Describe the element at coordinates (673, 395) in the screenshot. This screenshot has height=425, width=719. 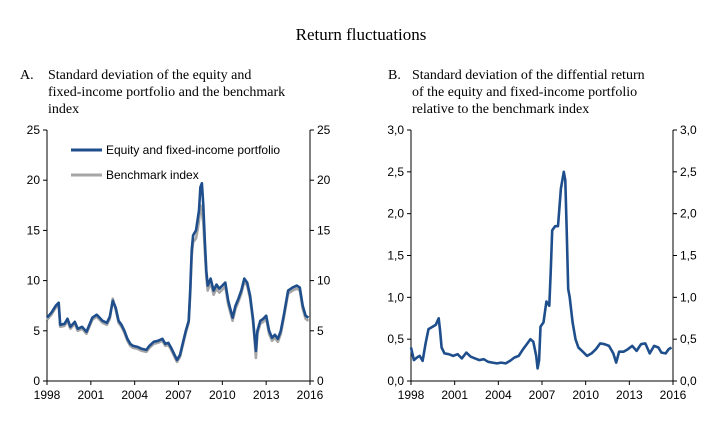
I see `panel-b-x-tick-label: 2016` at that location.